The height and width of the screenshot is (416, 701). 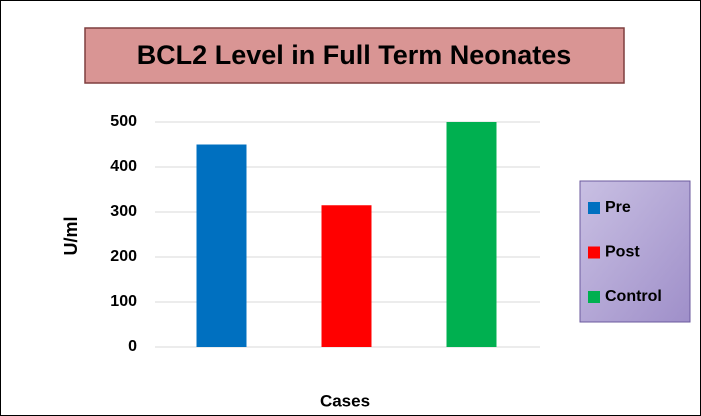 I want to click on y-tick-label: 400, so click(x=123, y=166).